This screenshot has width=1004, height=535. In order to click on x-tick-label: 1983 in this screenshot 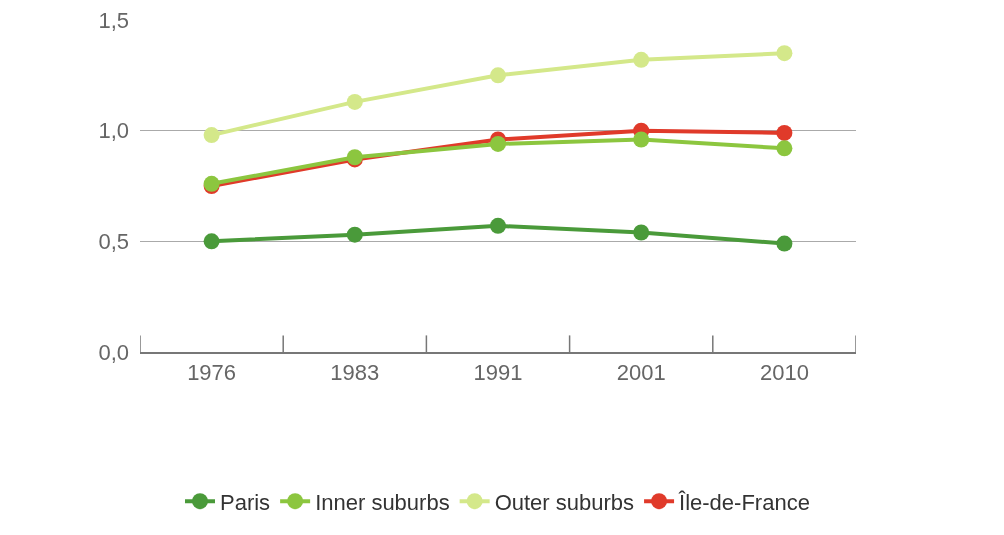, I will do `click(355, 373)`.